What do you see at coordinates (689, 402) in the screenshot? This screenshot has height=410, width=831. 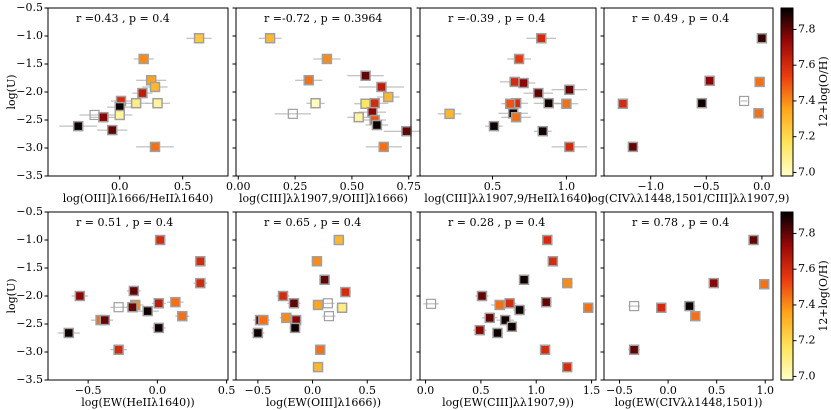 I see `x-axis-label: log(EW(CIVλλ1448,1501))` at bounding box center [689, 402].